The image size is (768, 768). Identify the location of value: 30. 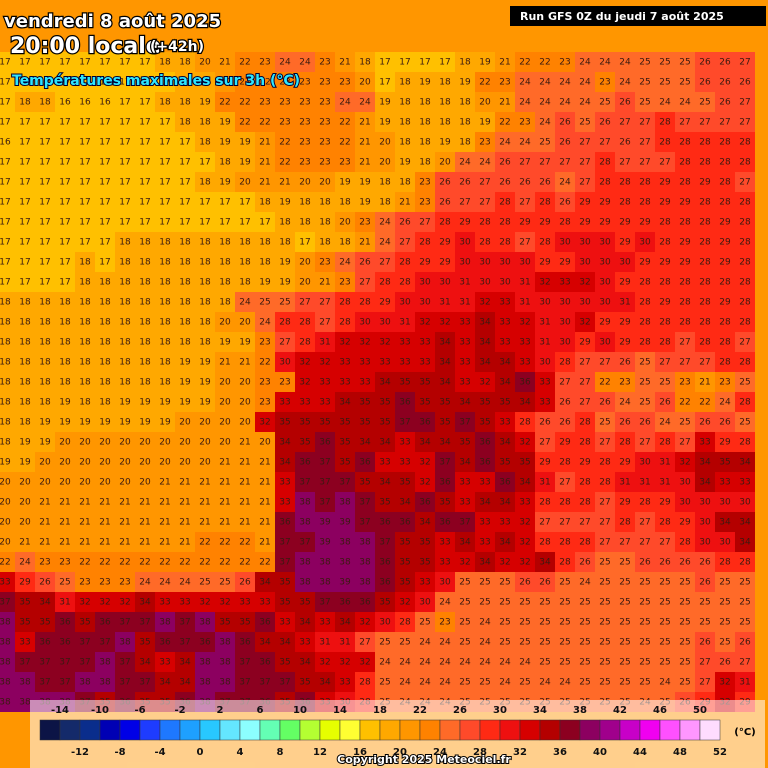
(705, 543).